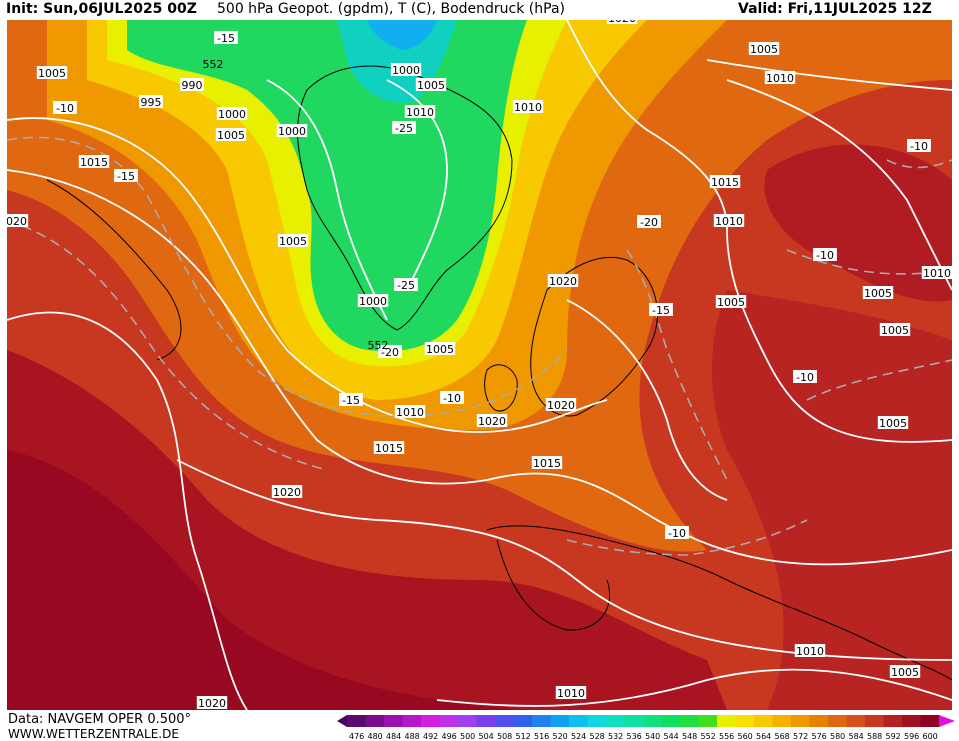  Describe the element at coordinates (412, 736) in the screenshot. I see `legend-value: 488` at that location.